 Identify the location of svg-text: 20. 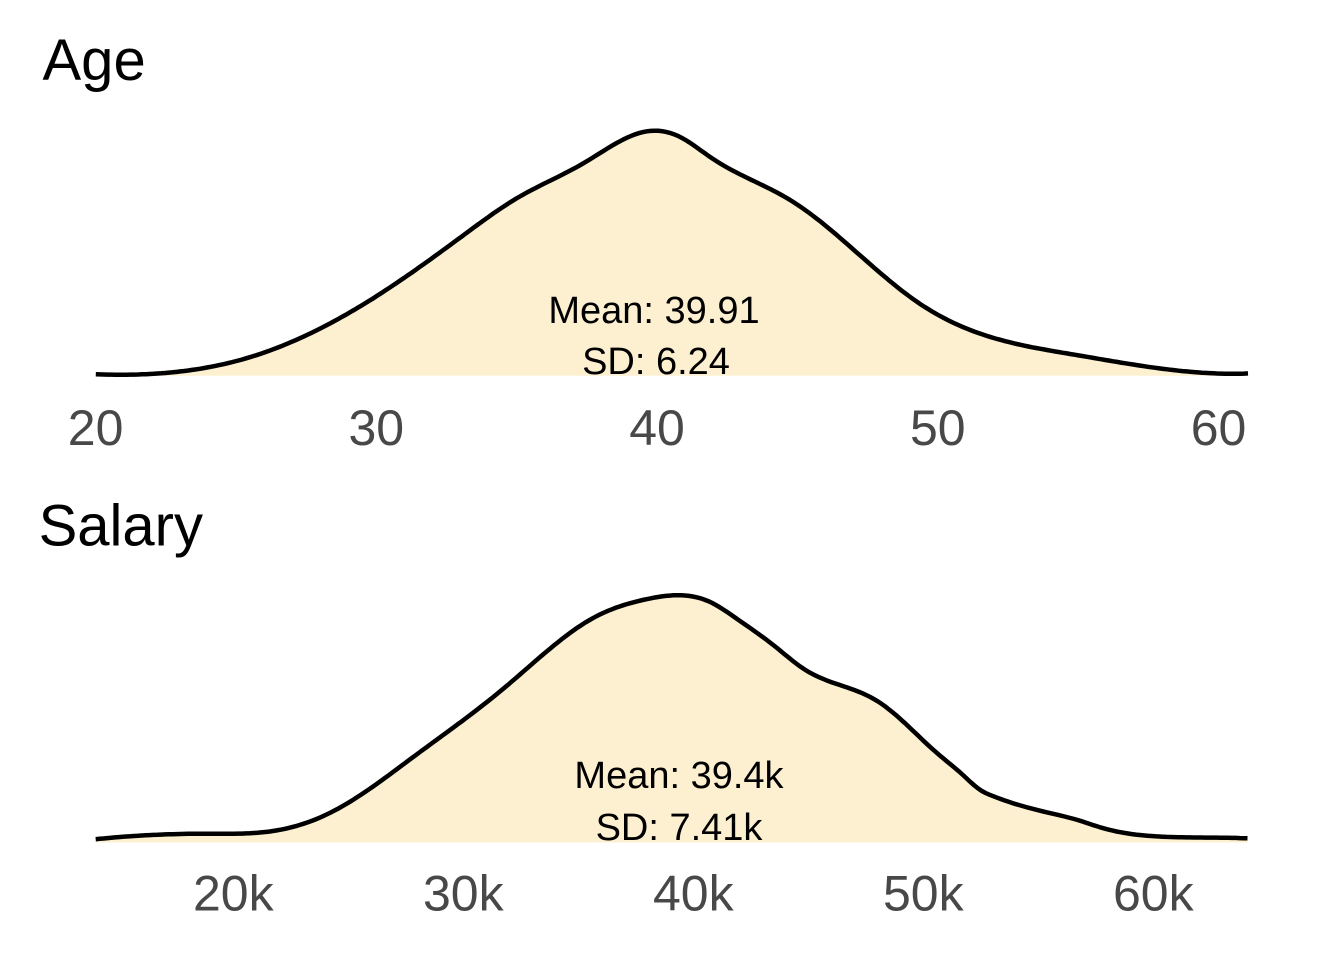
(96, 428).